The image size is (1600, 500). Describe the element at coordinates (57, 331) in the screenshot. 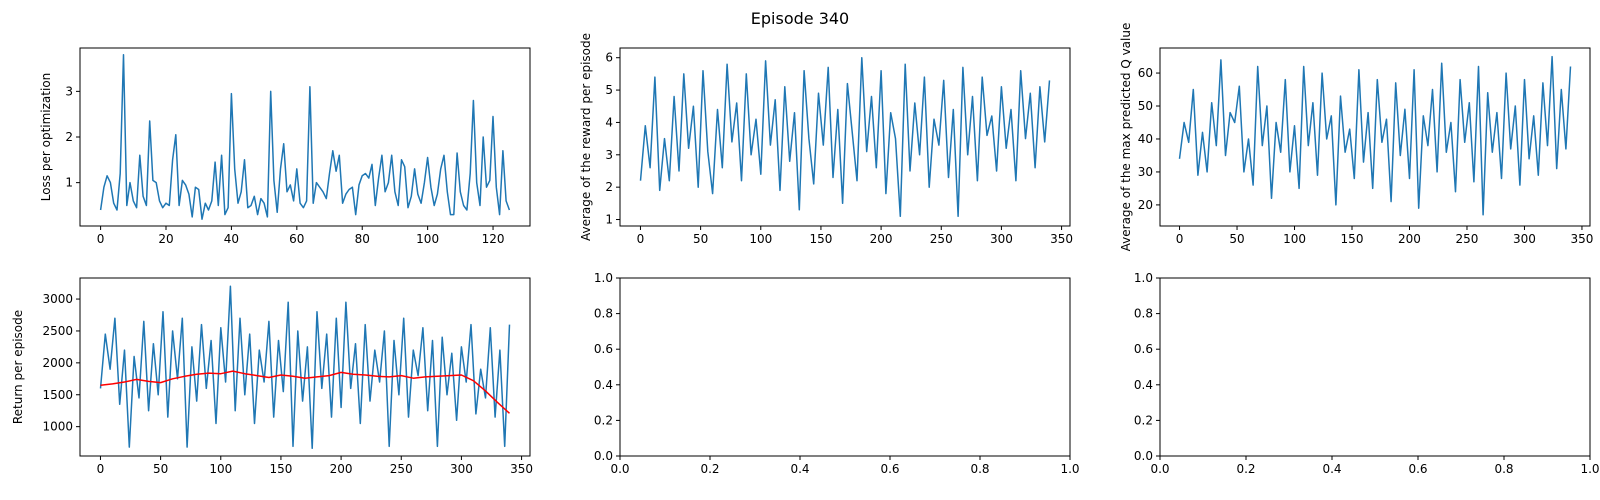

I see `y-tick-label: 2500` at that location.